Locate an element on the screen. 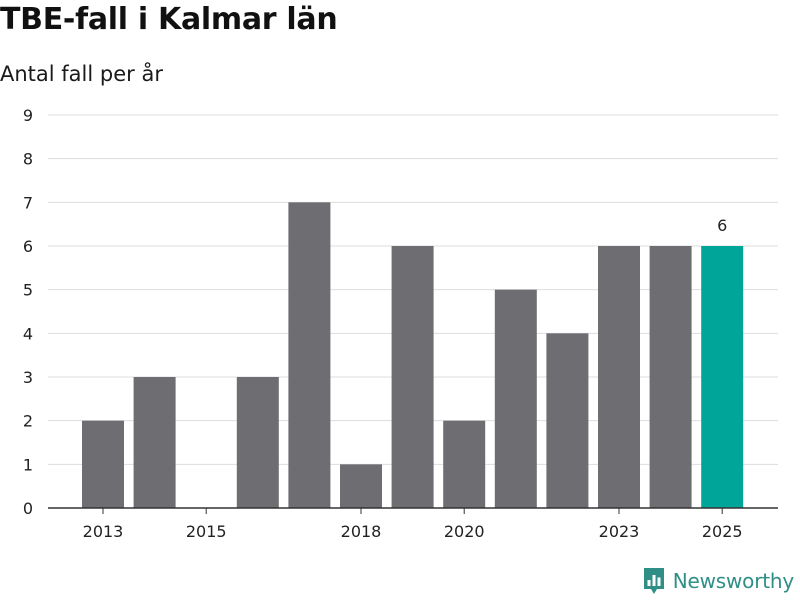  data-label: 6 is located at coordinates (722, 225).